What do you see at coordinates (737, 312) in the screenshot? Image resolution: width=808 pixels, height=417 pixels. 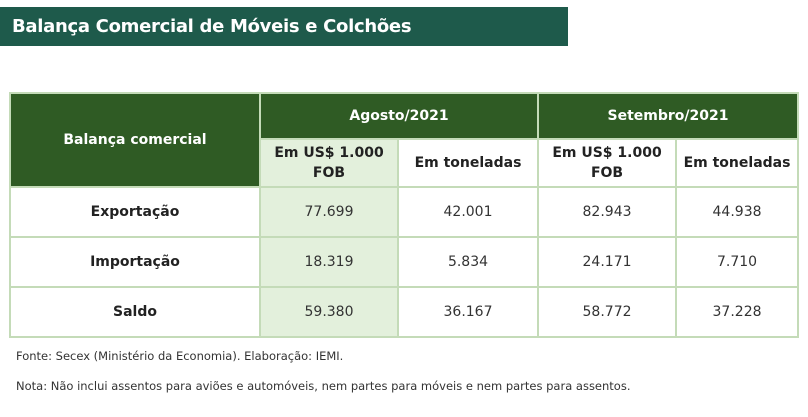 I see `table-cell: 37.228` at bounding box center [737, 312].